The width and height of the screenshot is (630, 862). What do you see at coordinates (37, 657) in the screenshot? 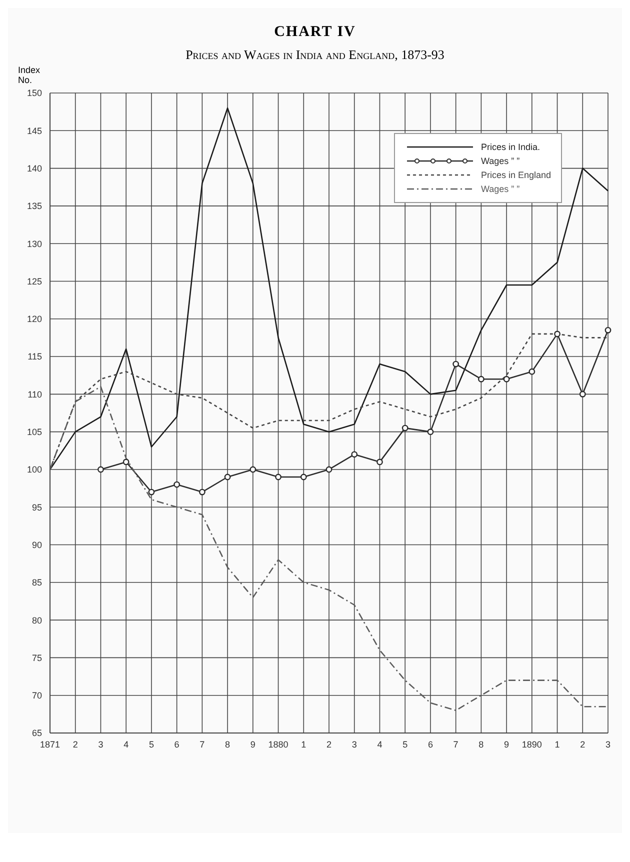
I see `y-tick-label: 75` at bounding box center [37, 657].